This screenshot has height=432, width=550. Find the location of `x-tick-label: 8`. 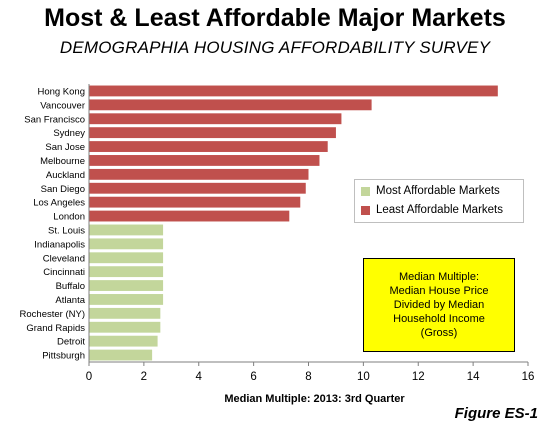

x-tick-label: 8 is located at coordinates (308, 377).